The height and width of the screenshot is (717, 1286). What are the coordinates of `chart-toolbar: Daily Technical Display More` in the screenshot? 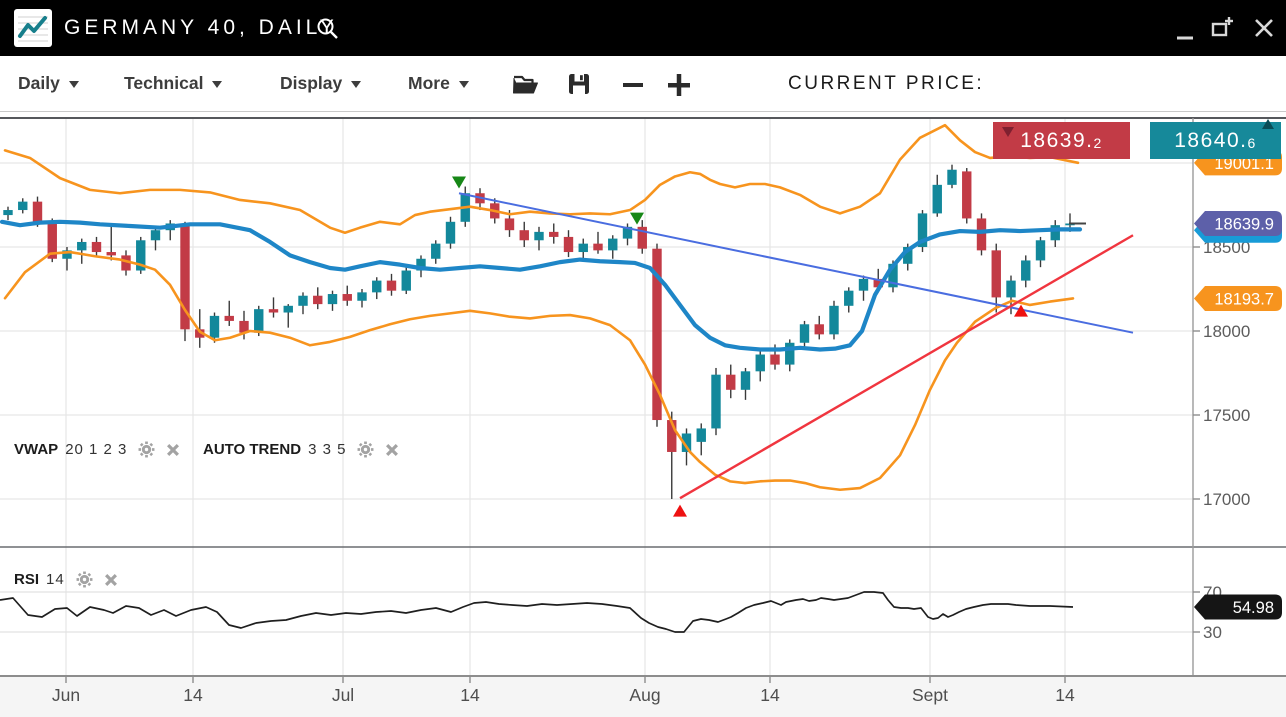 It's located at (643, 107).